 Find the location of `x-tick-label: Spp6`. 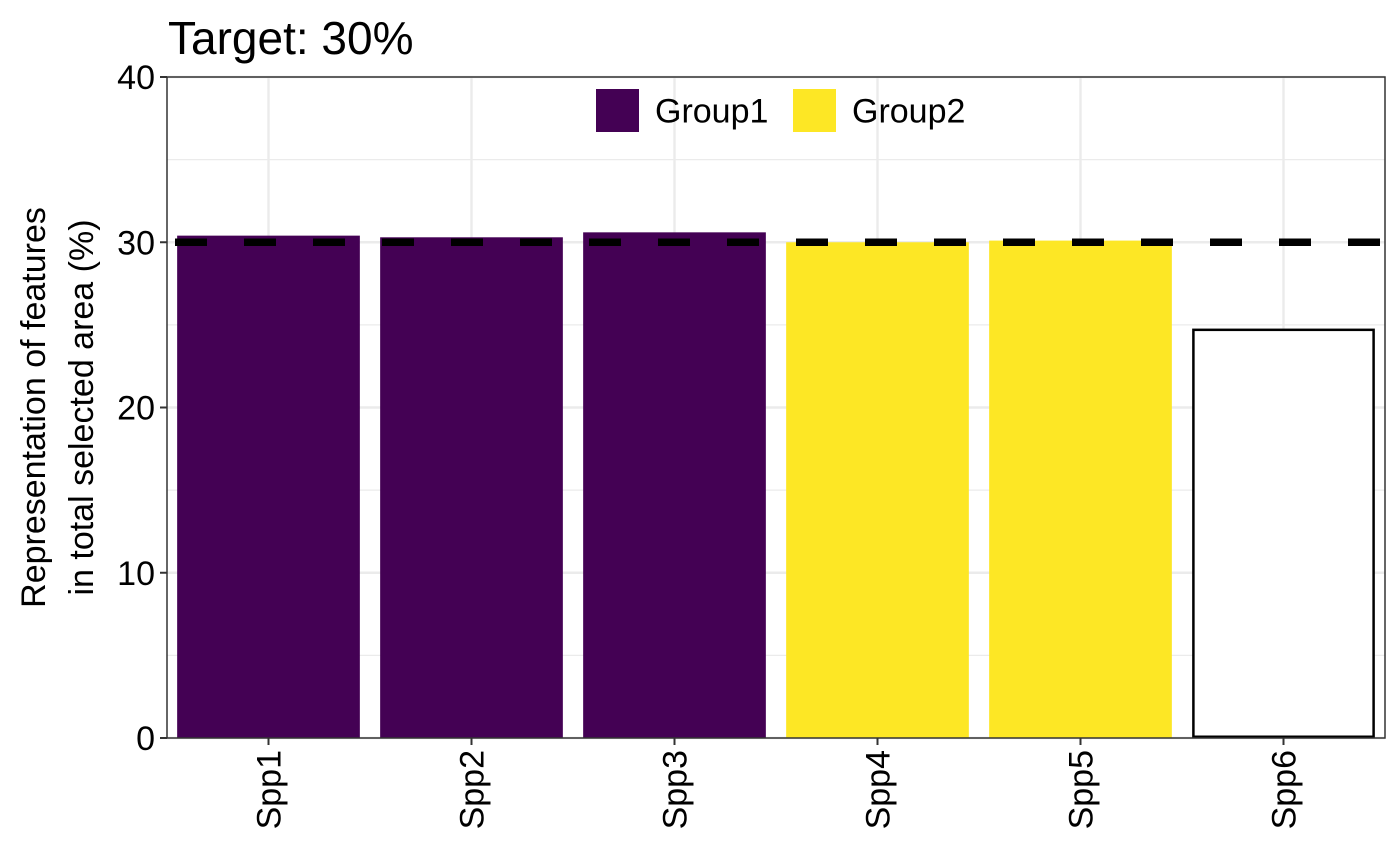

x-tick-label: Spp6 is located at coordinates (1285, 789).